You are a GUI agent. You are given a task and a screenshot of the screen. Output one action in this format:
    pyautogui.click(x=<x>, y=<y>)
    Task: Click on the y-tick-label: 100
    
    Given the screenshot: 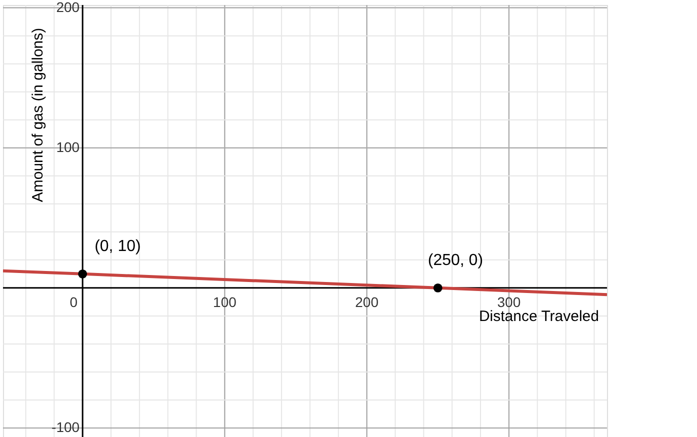 What is the action you would take?
    pyautogui.click(x=68, y=146)
    